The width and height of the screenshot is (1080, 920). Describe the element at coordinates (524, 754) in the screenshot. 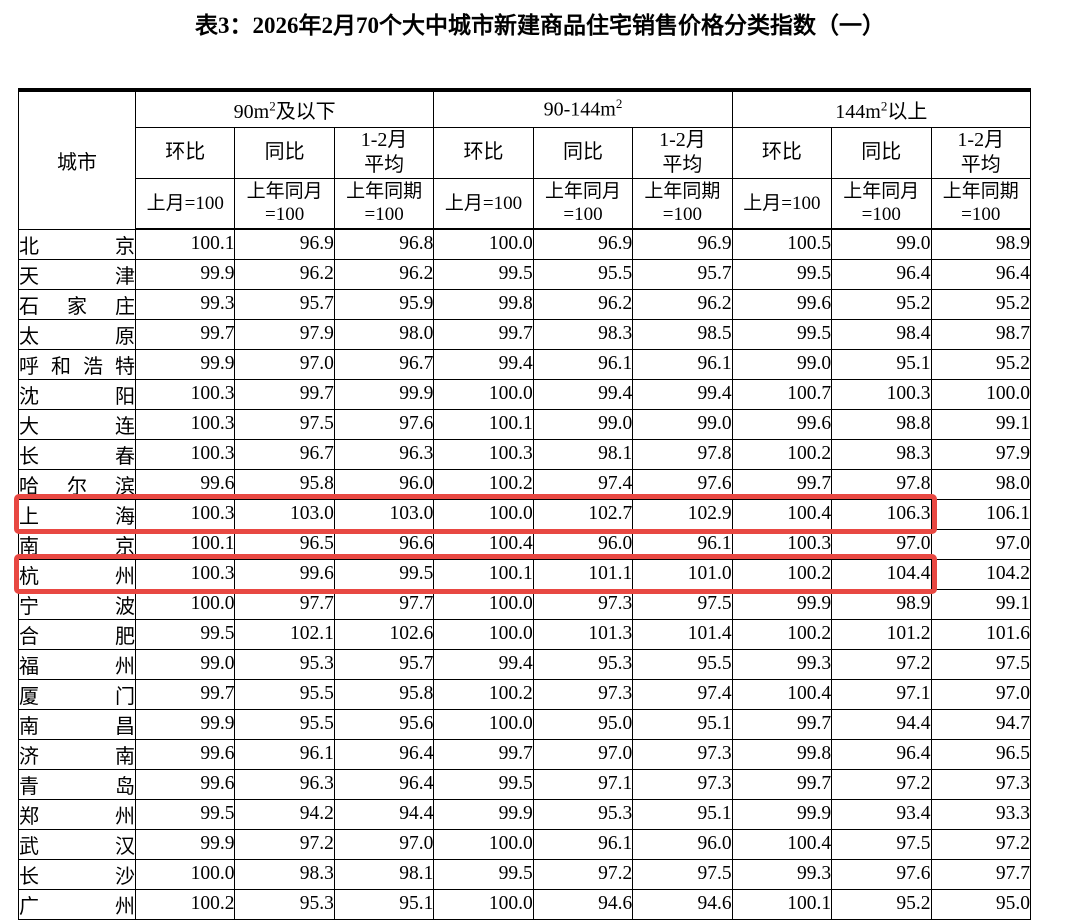

I see `table-row: 济南 99.6 96.1 96.4 99.7 97.0 97.3 99.8 96.4 96.5` at that location.